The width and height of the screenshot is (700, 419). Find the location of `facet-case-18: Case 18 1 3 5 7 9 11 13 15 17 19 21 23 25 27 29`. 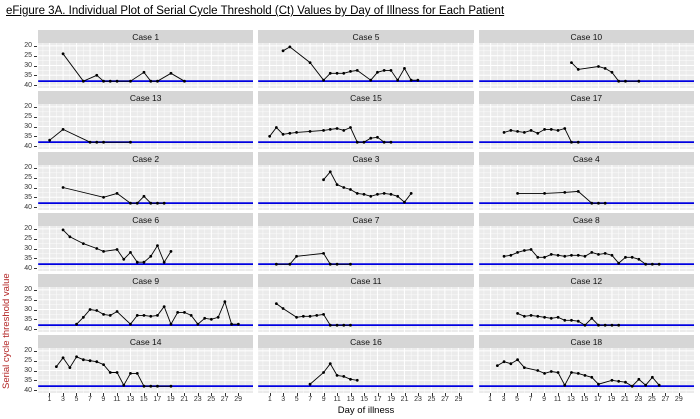

facet-case-18: Case 18 1 3 5 7 9 11 13 15 17 19 21 23 25 27 29 is located at coordinates (586, 369).